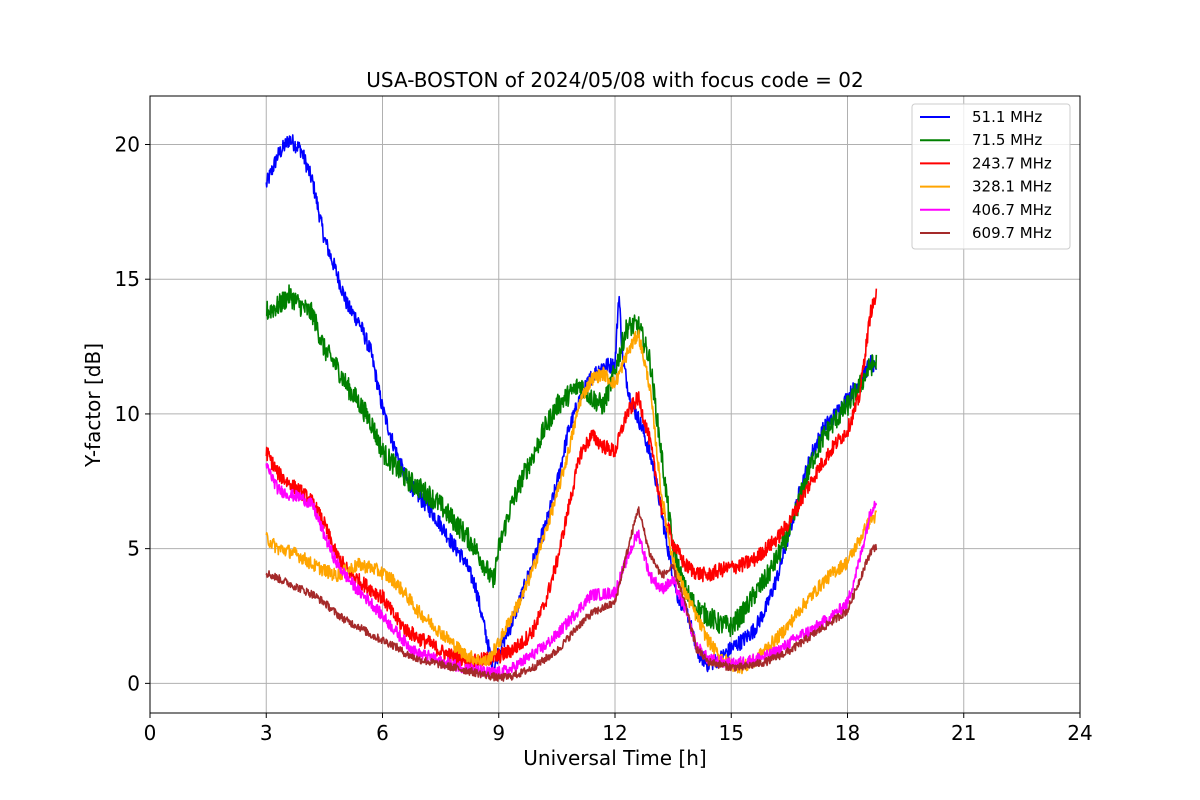 Image resolution: width=1200 pixels, height=800 pixels. Describe the element at coordinates (963, 733) in the screenshot. I see `x-tick-label: 21` at that location.